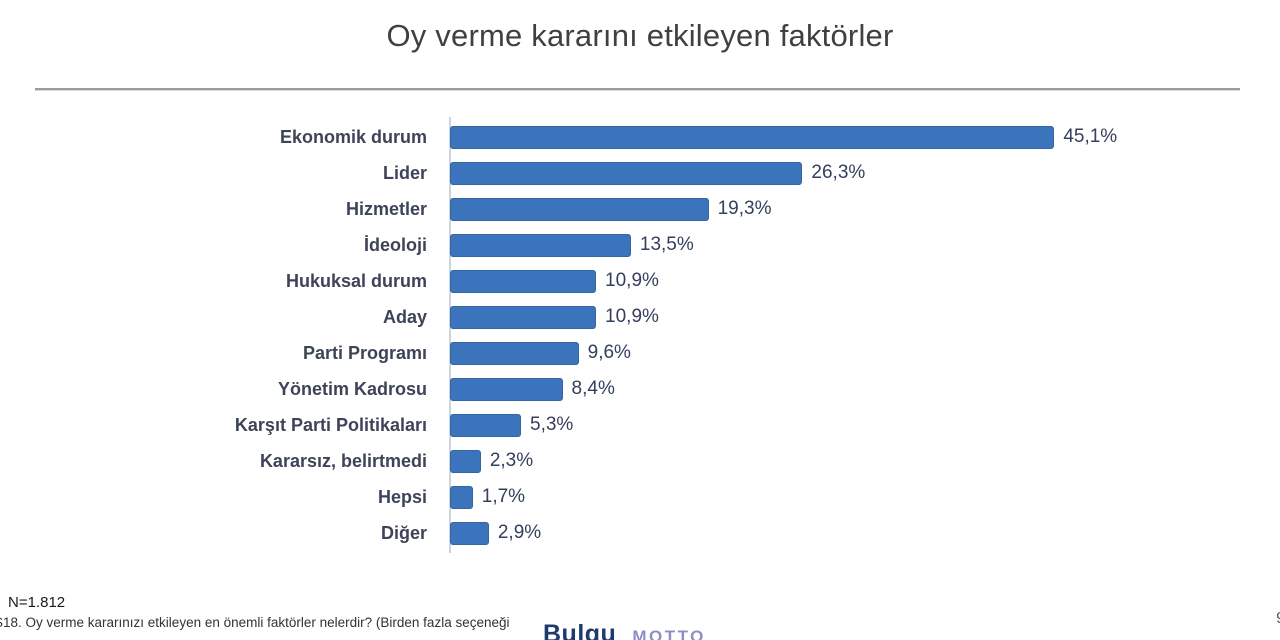 The width and height of the screenshot is (1280, 640). I want to click on category-label: Aday, so click(404, 316).